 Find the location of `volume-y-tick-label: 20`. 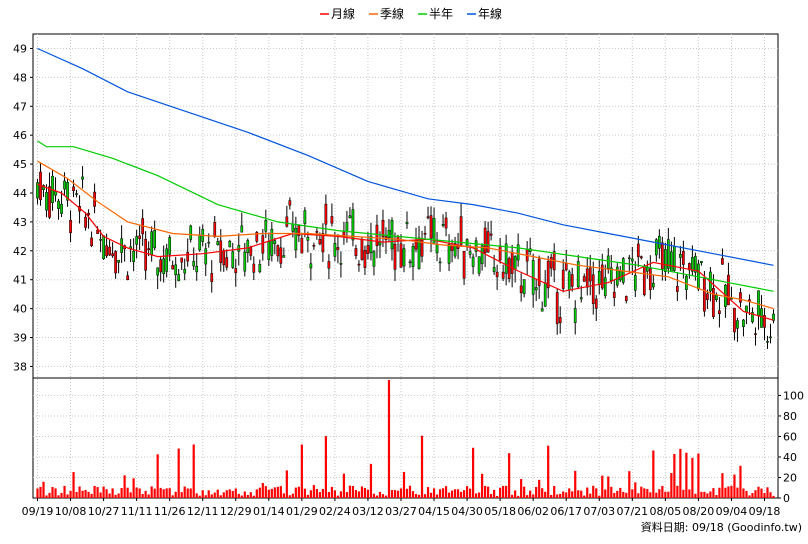

volume-y-tick-label: 20 is located at coordinates (790, 477).